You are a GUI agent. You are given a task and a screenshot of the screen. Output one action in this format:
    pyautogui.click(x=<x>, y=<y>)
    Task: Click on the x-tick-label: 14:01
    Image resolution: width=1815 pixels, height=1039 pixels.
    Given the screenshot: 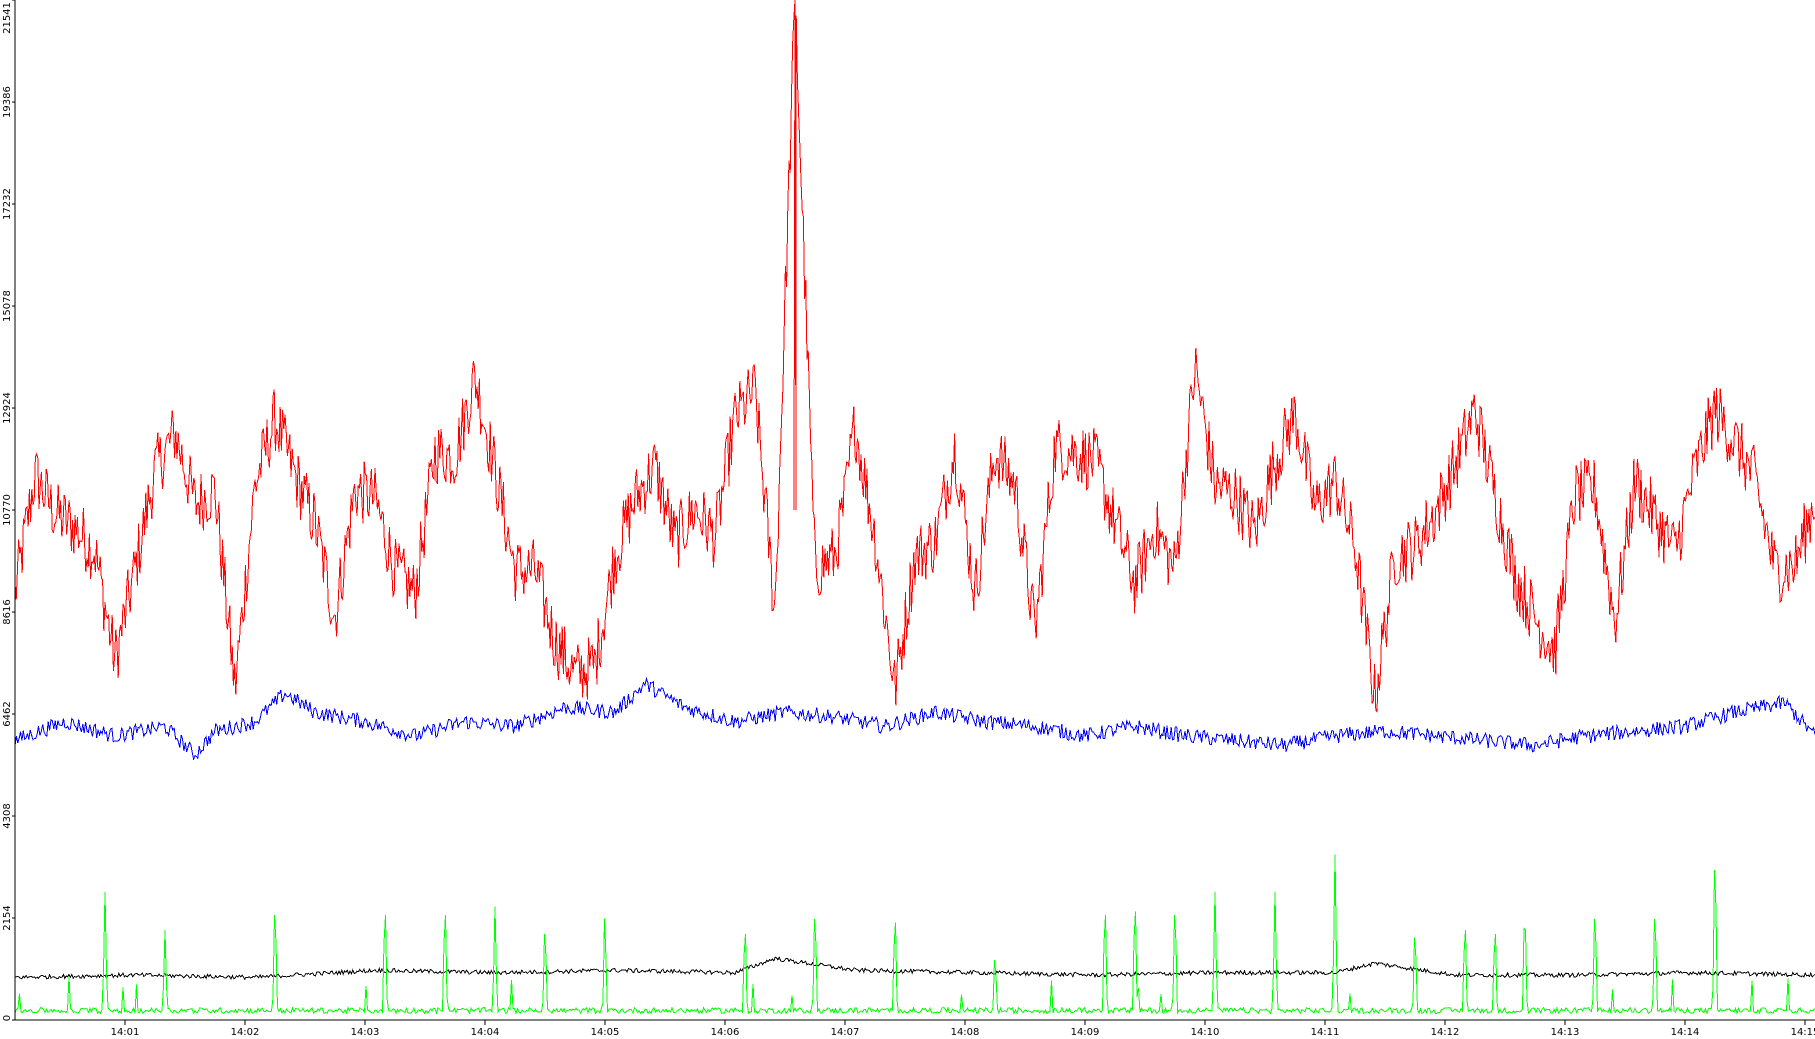 What is the action you would take?
    pyautogui.click(x=125, y=1032)
    